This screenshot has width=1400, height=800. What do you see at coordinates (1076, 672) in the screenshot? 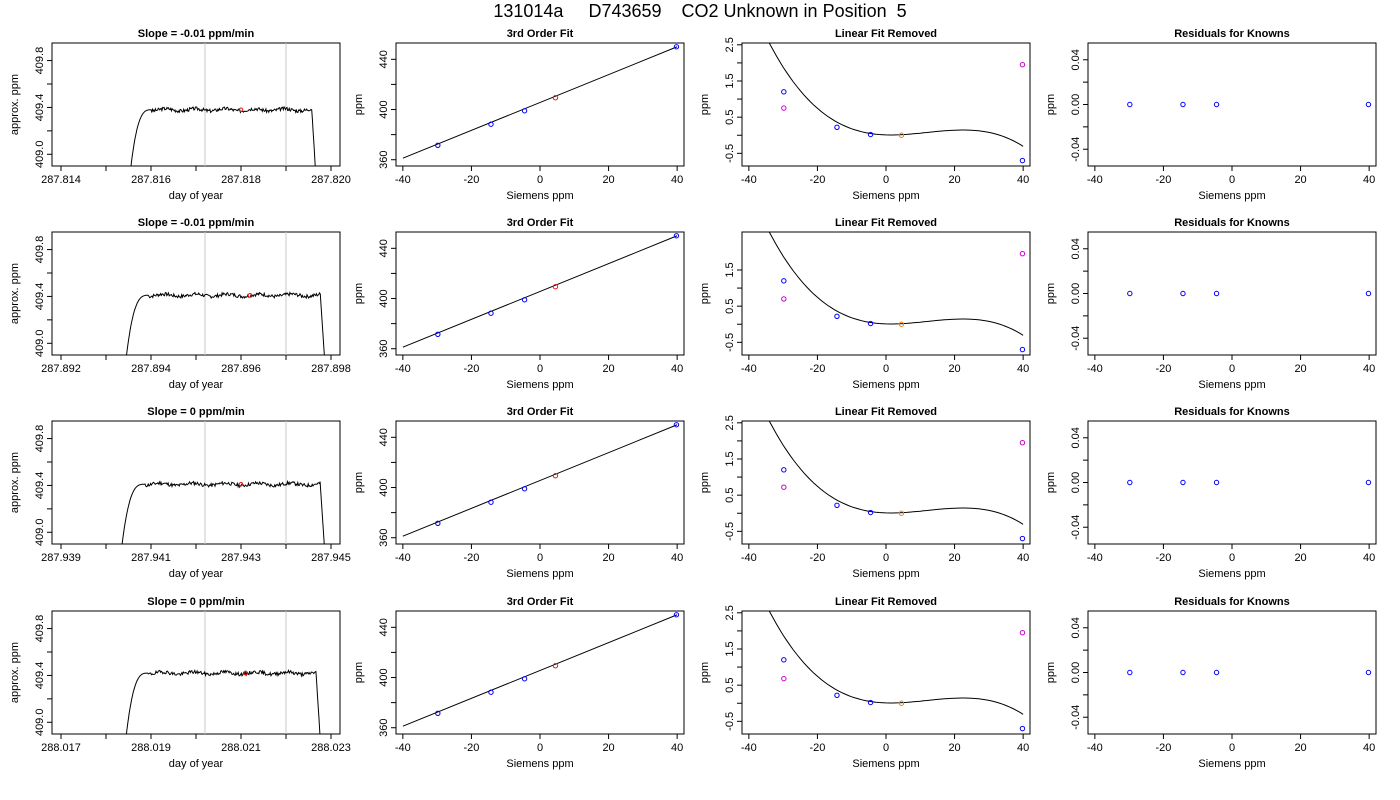
I see `y-tick-label: 0.00` at bounding box center [1076, 672].